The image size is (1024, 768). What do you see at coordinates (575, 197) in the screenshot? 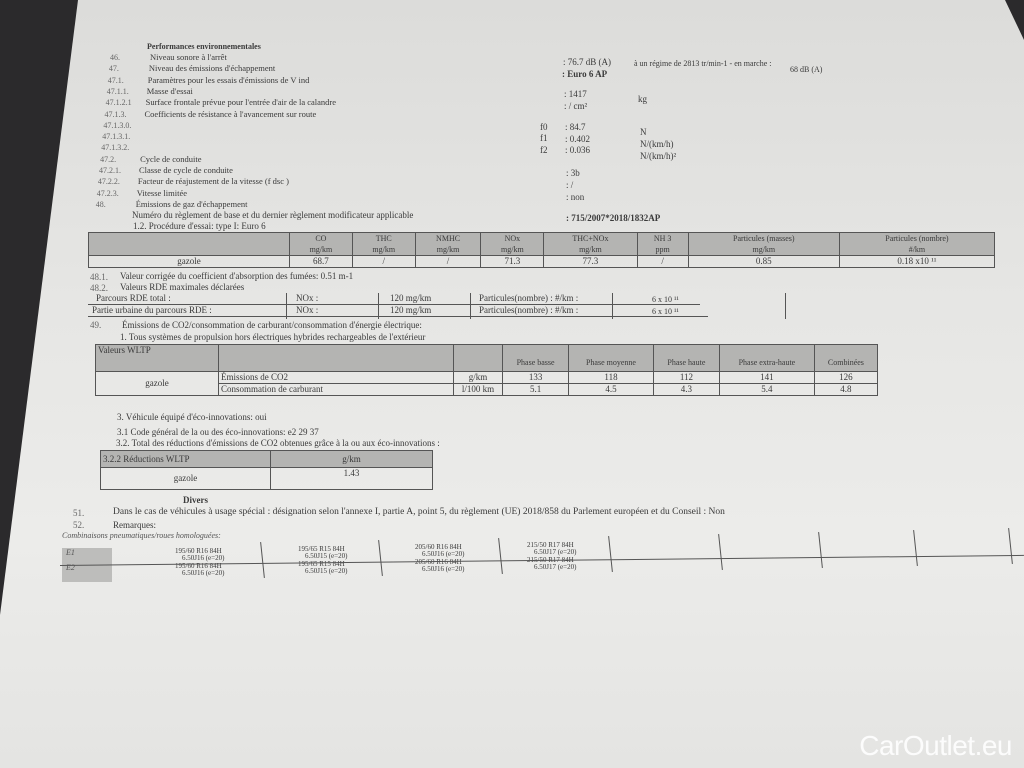
I see `speed-limited: : non` at bounding box center [575, 197].